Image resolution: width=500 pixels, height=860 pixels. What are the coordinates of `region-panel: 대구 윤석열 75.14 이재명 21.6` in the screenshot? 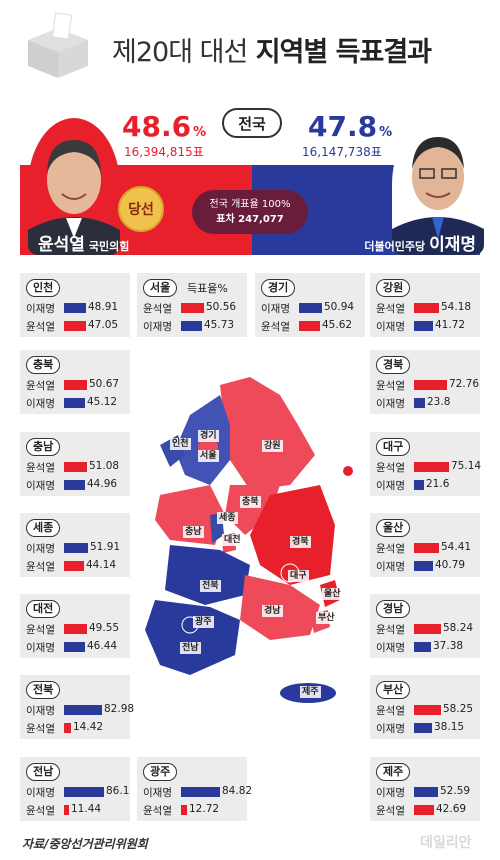 It's located at (426, 464).